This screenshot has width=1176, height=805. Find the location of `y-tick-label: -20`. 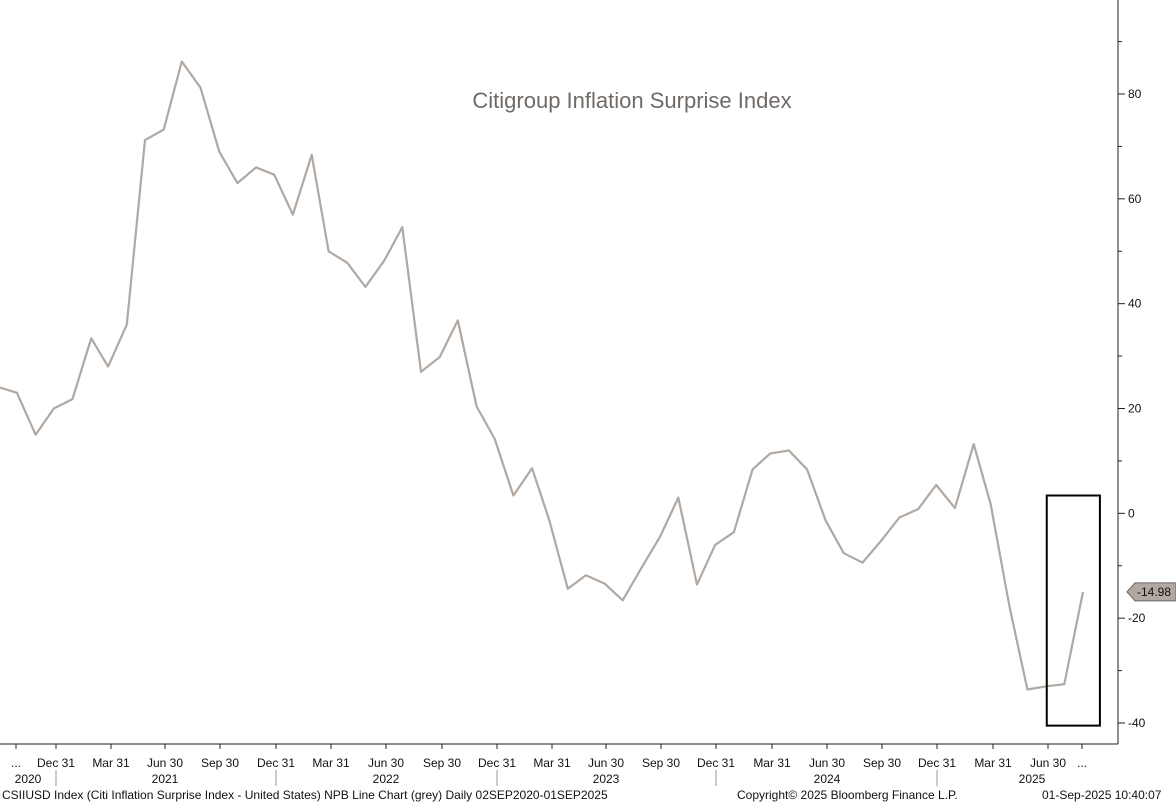

y-tick-label: -20 is located at coordinates (1137, 618).